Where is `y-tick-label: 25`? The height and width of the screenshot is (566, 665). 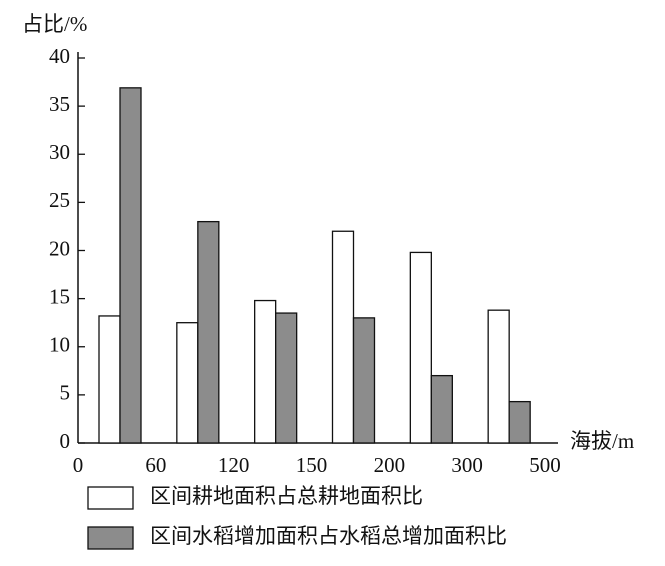 y-tick-label: 25 is located at coordinates (59, 200).